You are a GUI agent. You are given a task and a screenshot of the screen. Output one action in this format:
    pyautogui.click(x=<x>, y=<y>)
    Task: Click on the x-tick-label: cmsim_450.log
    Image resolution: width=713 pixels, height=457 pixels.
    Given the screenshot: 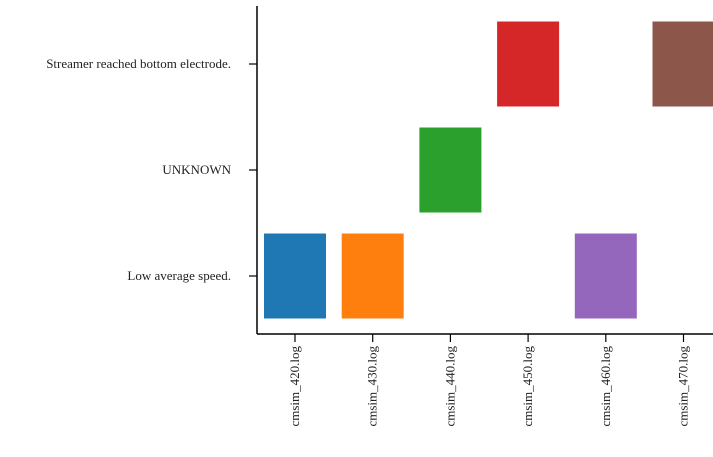 What is the action you would take?
    pyautogui.click(x=527, y=386)
    